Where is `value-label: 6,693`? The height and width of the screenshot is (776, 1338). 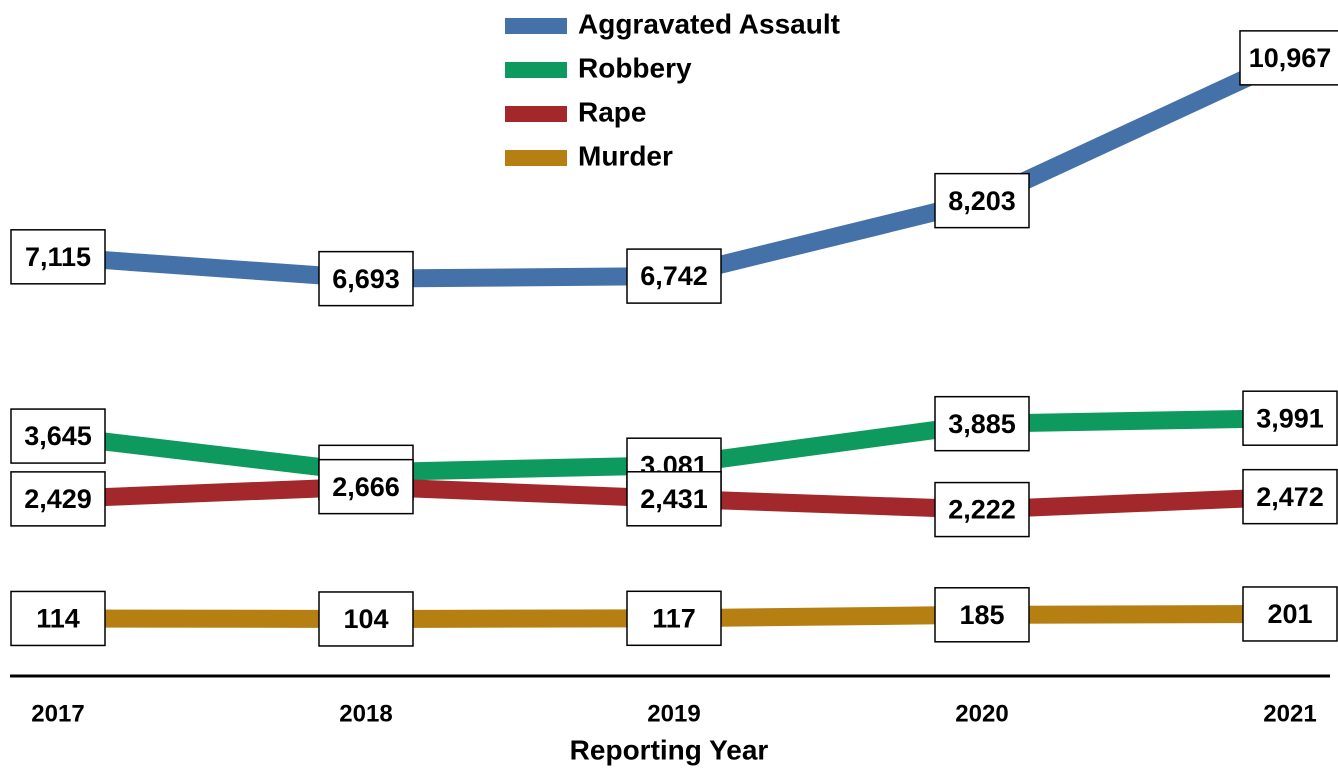 value-label: 6,693 is located at coordinates (366, 279).